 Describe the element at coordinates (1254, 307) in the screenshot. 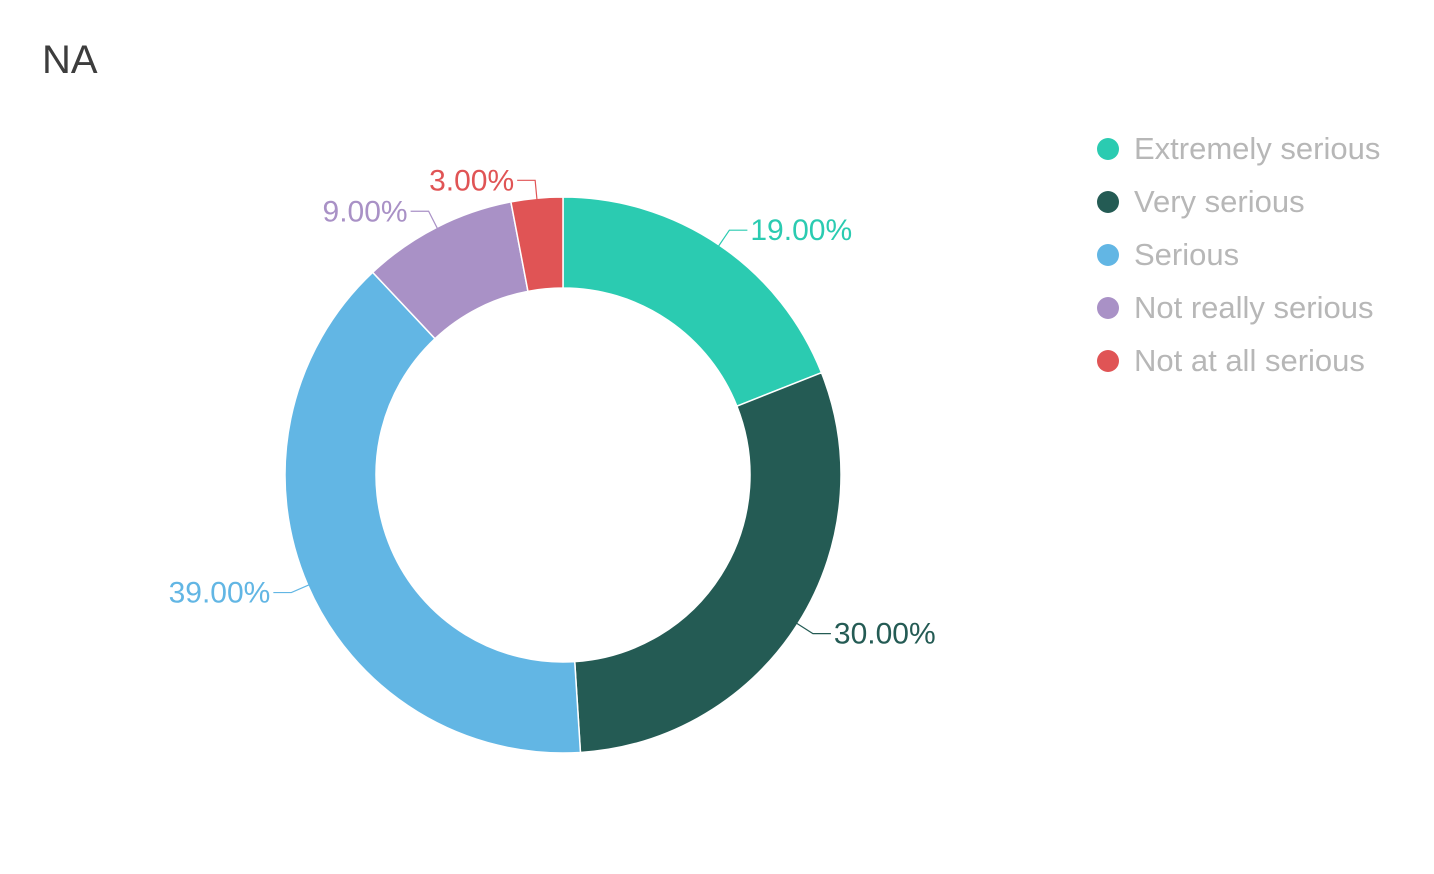

I see `legend-label: Not really serious` at that location.